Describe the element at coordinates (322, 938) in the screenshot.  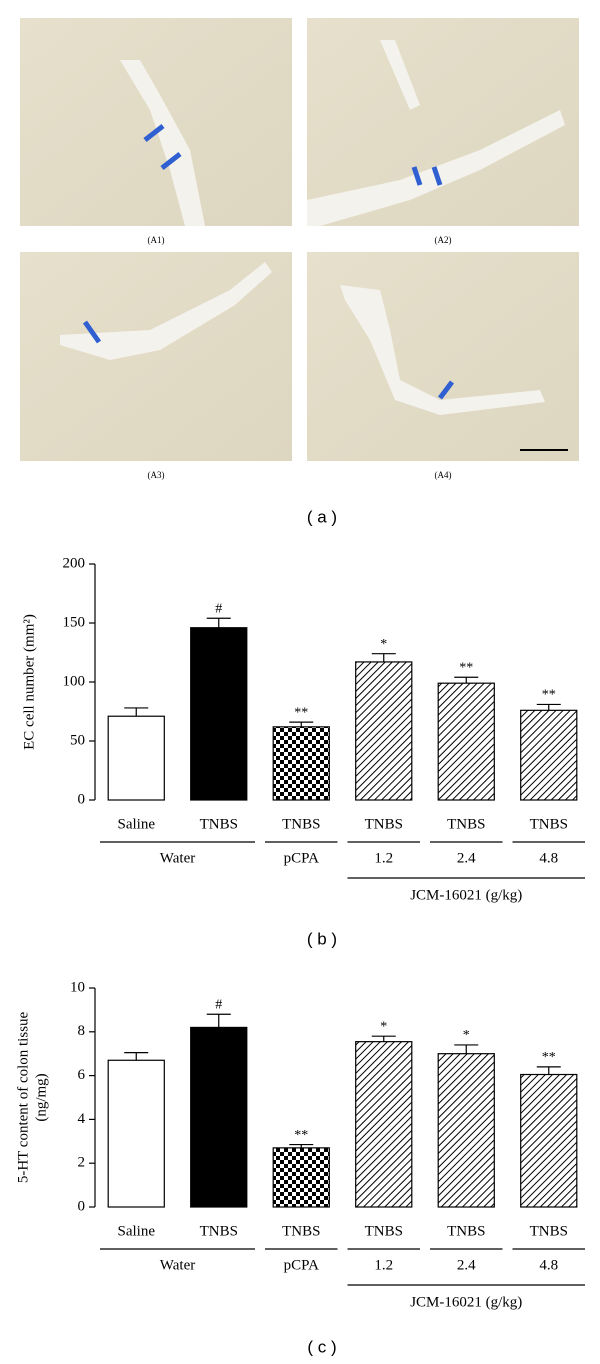
I see `panel-label: ( b )` at that location.